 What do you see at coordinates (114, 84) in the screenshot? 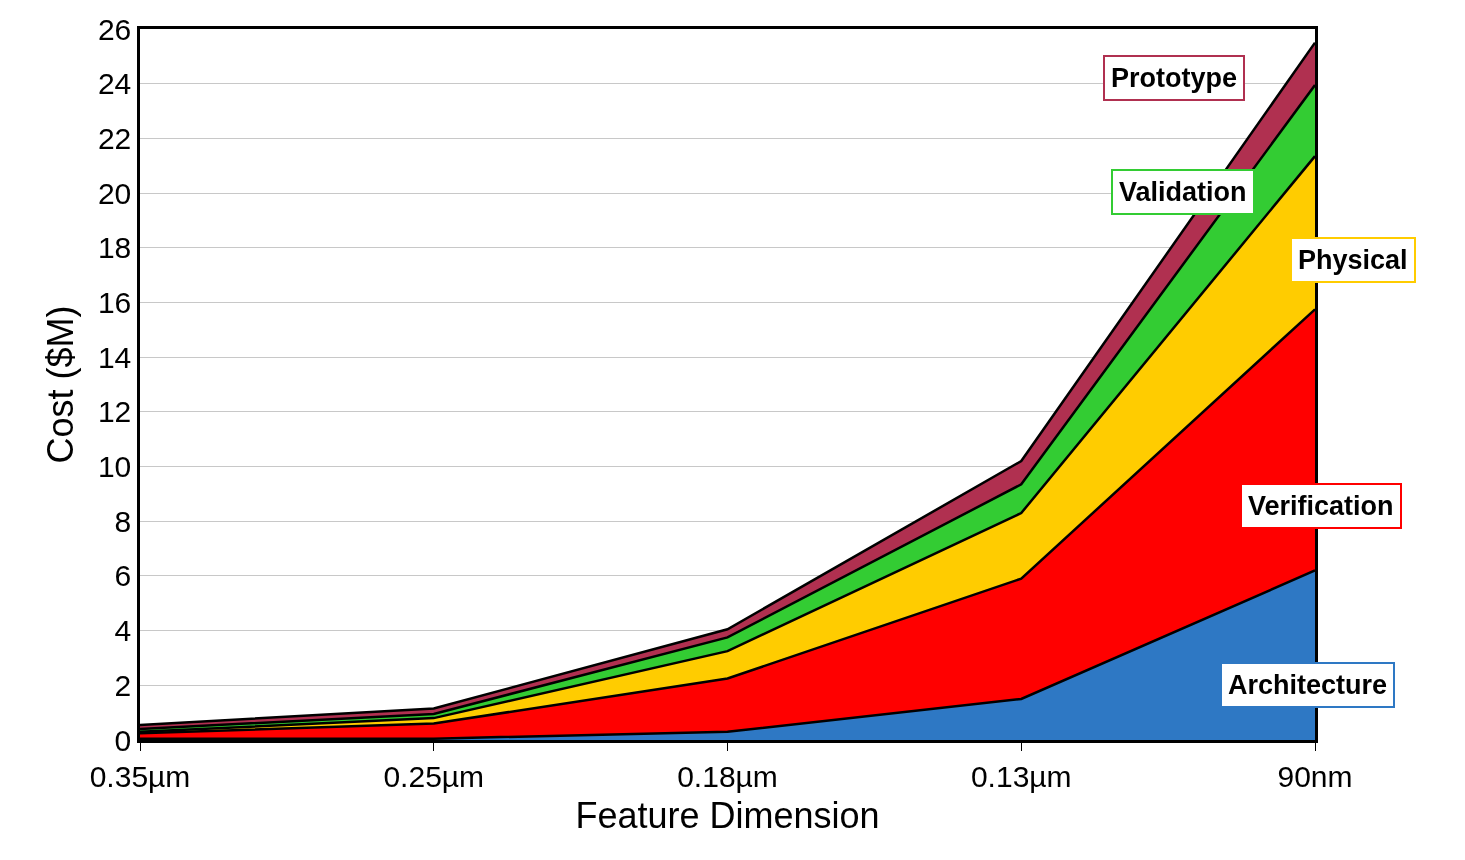
I see `y-tick-label: 24` at bounding box center [114, 84].